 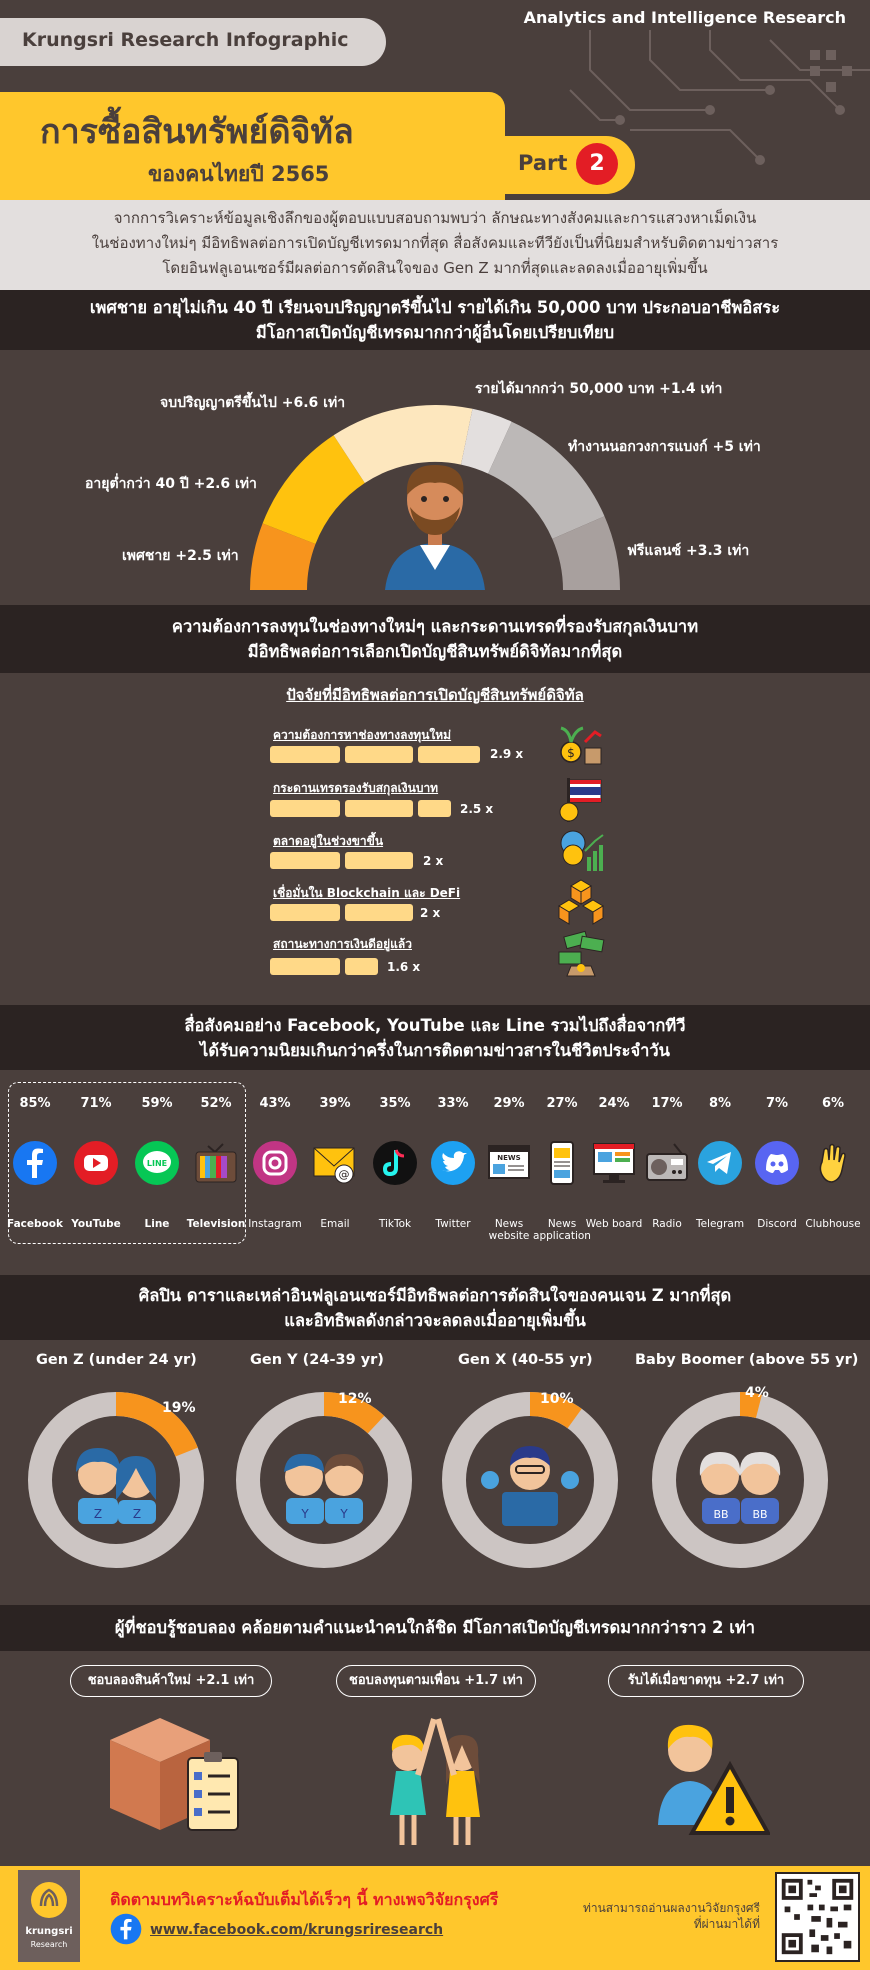 What do you see at coordinates (671, 1908) in the screenshot?
I see `footer-read-more-line: ท่านสามารถอ่านผลงานวิจัยกรุงศรี` at bounding box center [671, 1908].